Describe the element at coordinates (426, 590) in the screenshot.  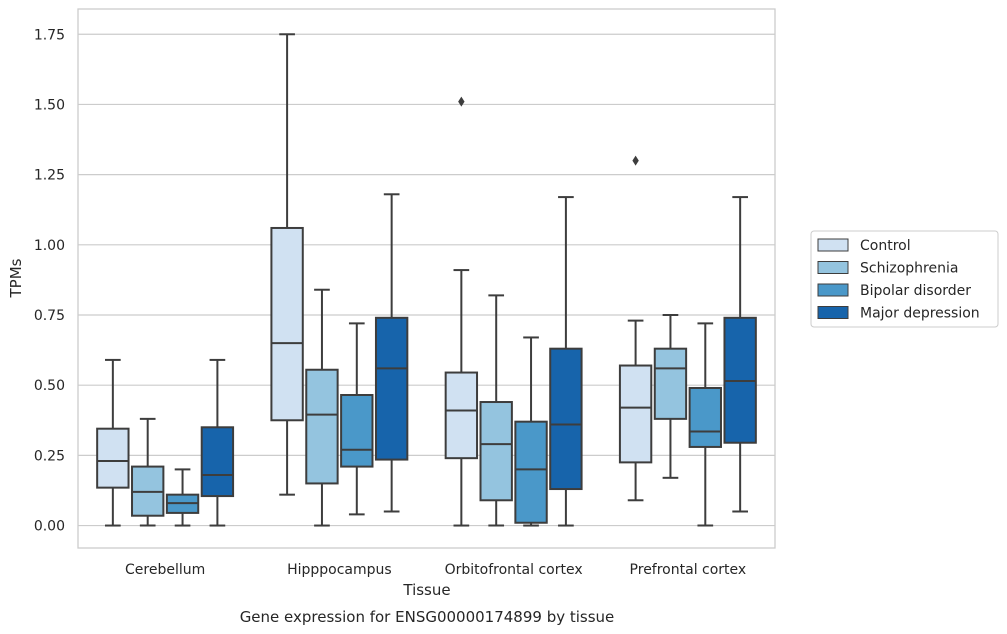
I see `x-axis-label: Tissue` at that location.